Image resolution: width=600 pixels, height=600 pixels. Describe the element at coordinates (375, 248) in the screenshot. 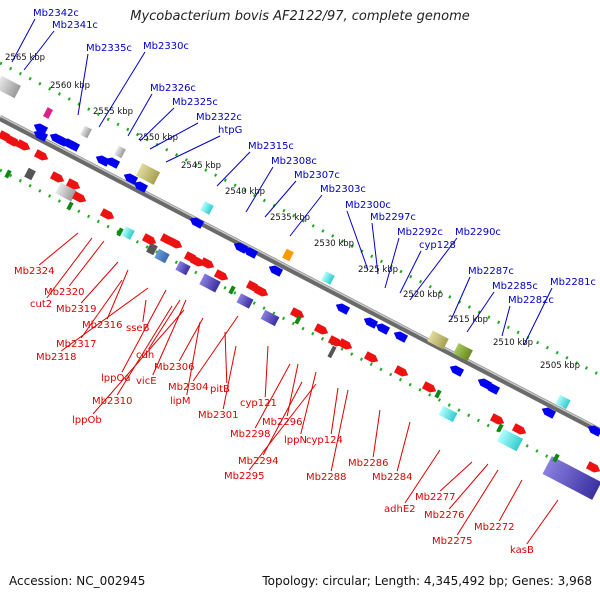

I see `leader-mb2297c` at that location.